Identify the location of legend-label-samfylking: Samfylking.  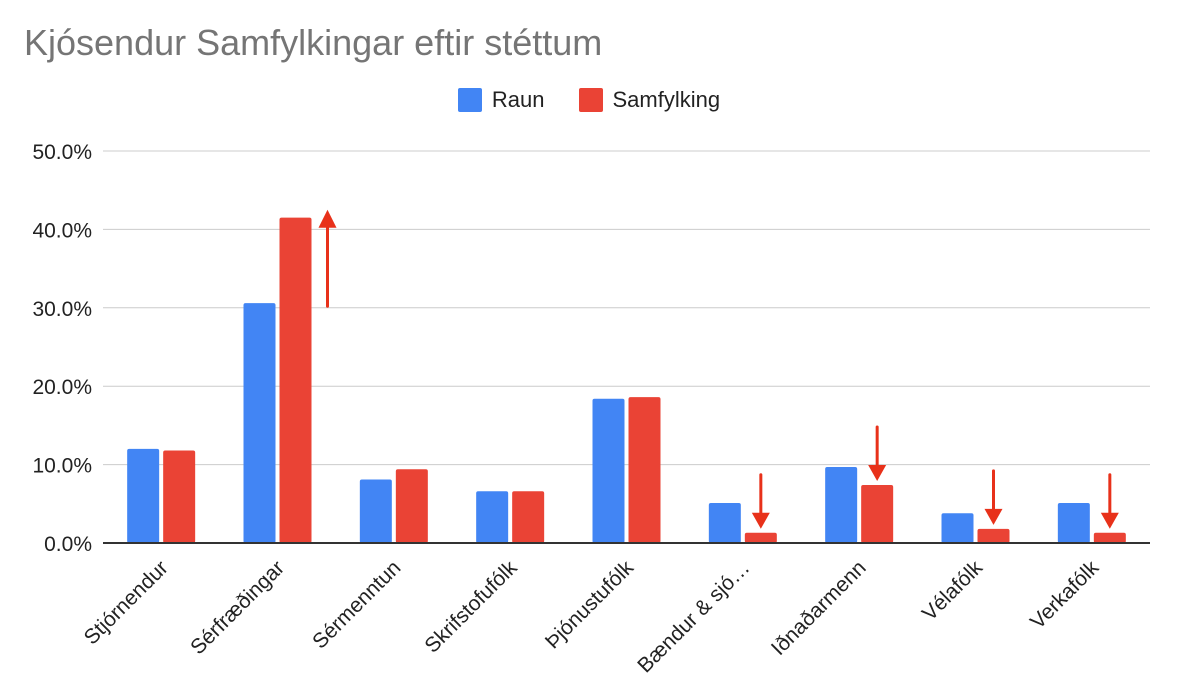
(666, 99).